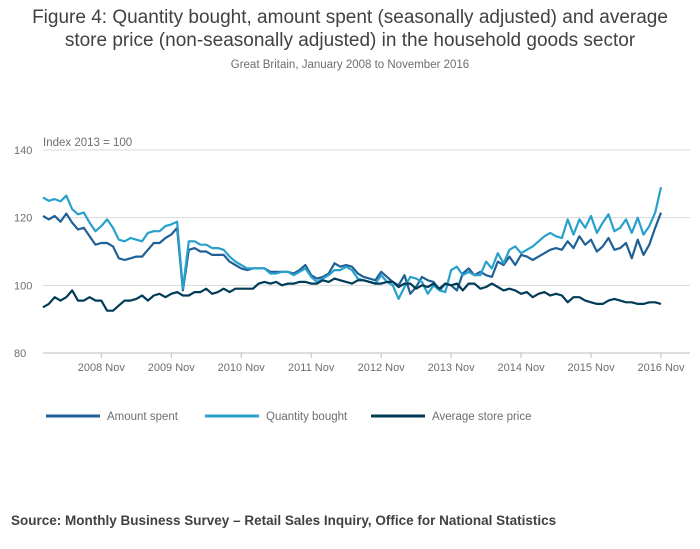 The image size is (700, 549). I want to click on x-tick-label: 2009 Nov, so click(172, 368).